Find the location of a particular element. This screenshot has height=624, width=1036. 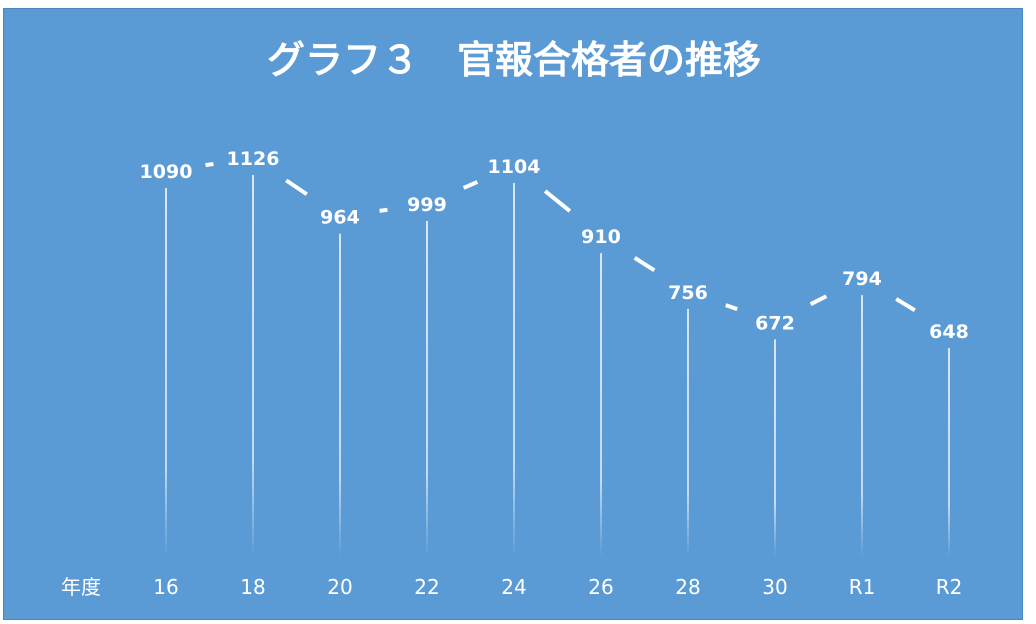

chart-title: グラフ３ 官報合格者の推移 is located at coordinates (514, 60).